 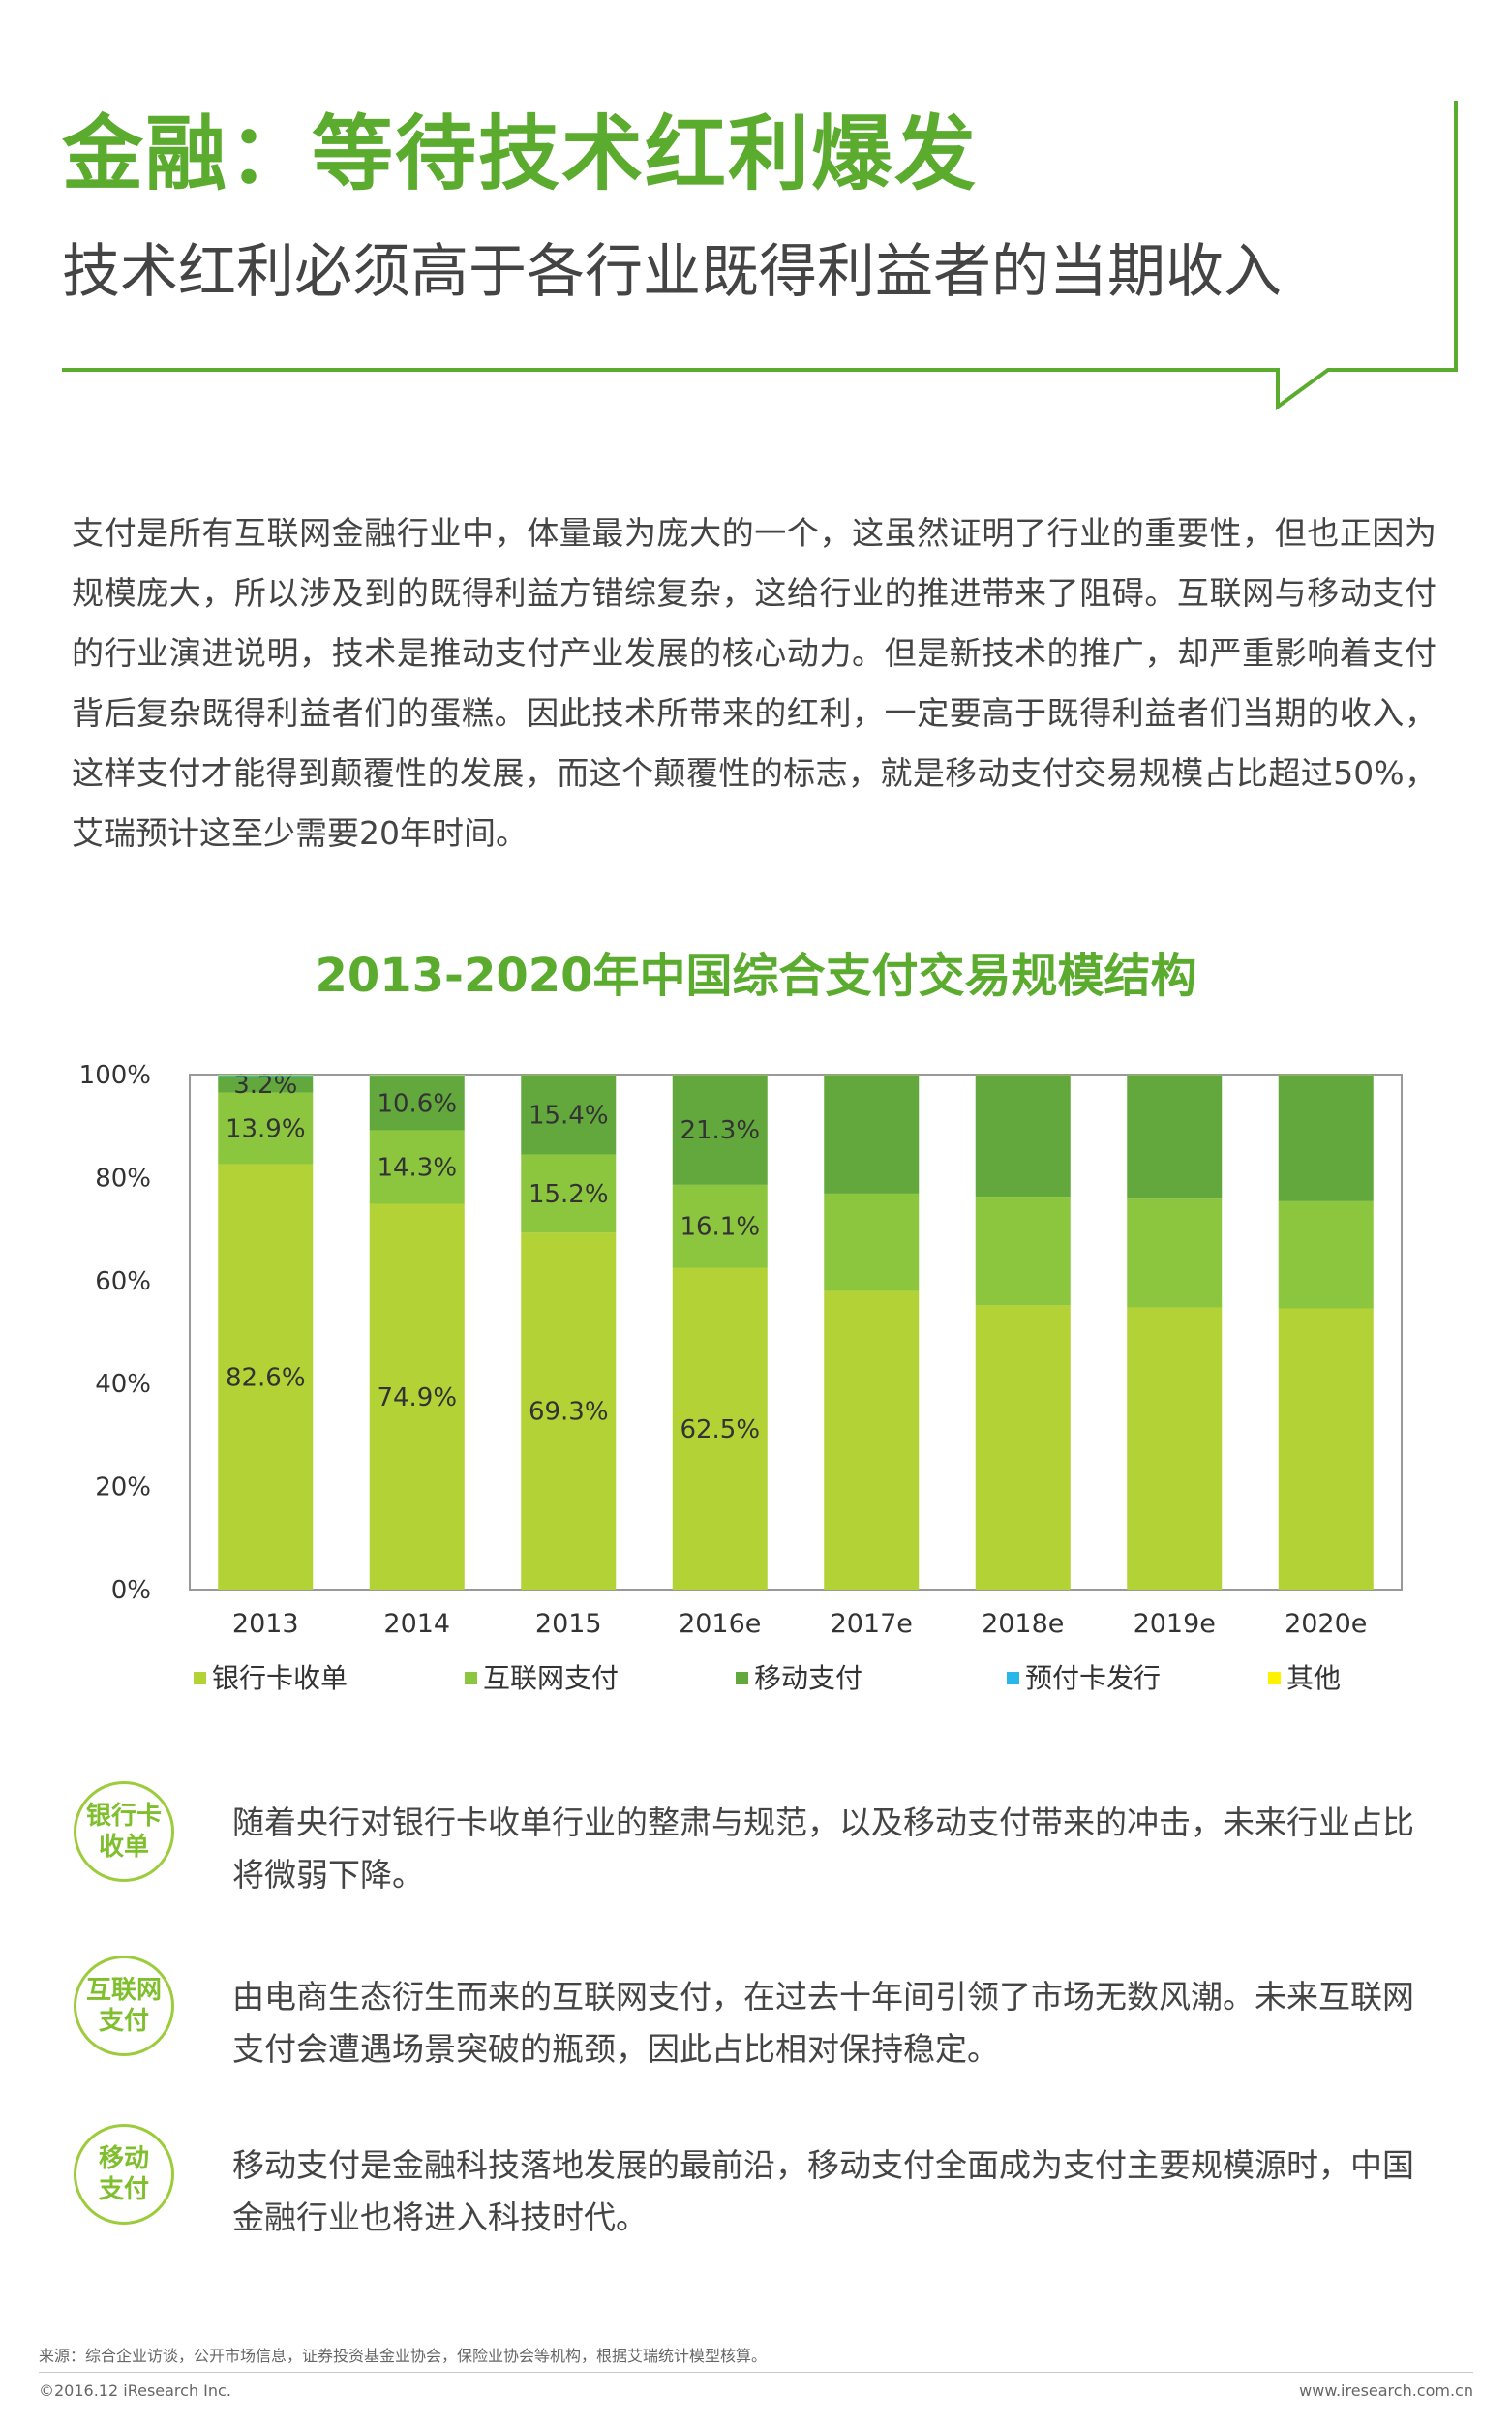 I want to click on y-tick-label: 40%, so click(x=123, y=1384).